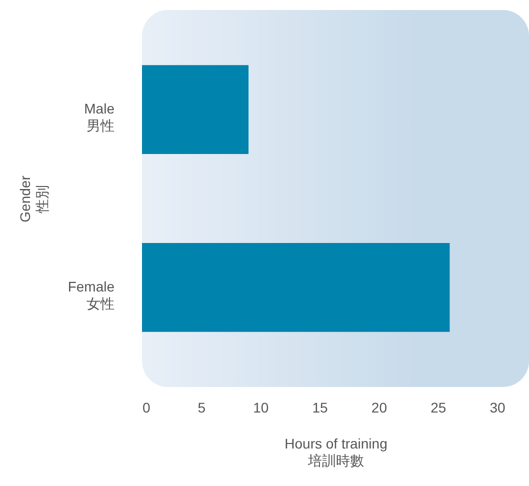 The image size is (529, 486). I want to click on x-tick-label: 25, so click(438, 408).